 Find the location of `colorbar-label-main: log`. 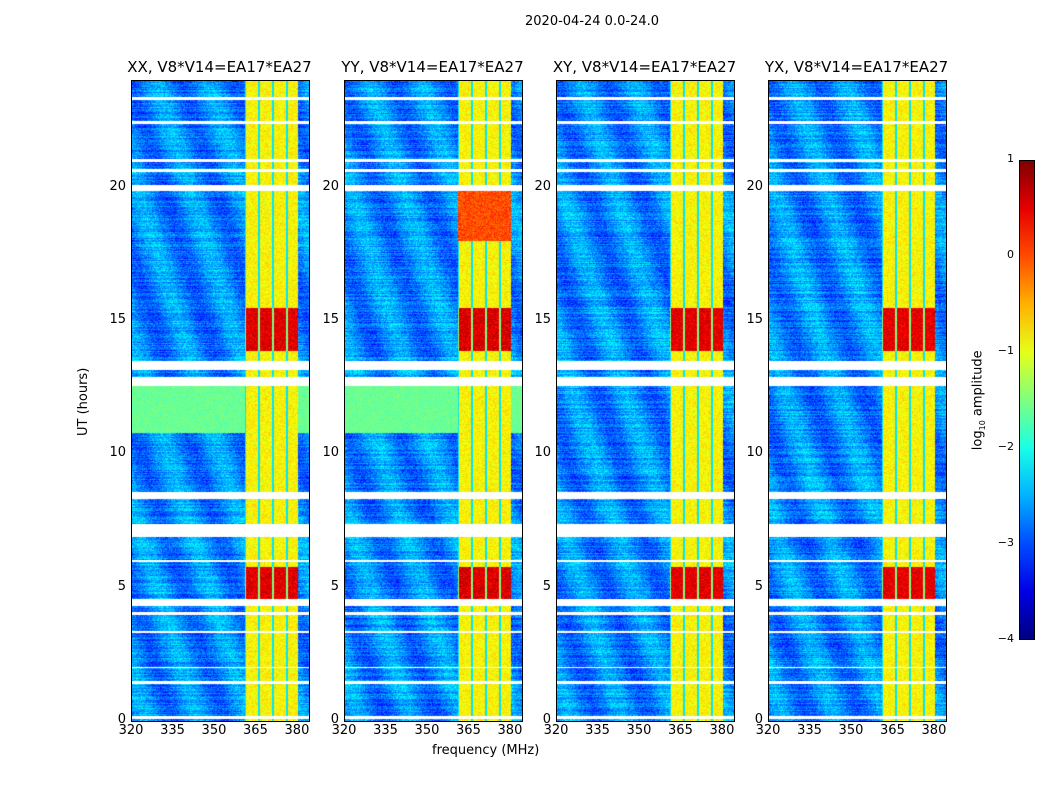

colorbar-label-main: log is located at coordinates (978, 440).